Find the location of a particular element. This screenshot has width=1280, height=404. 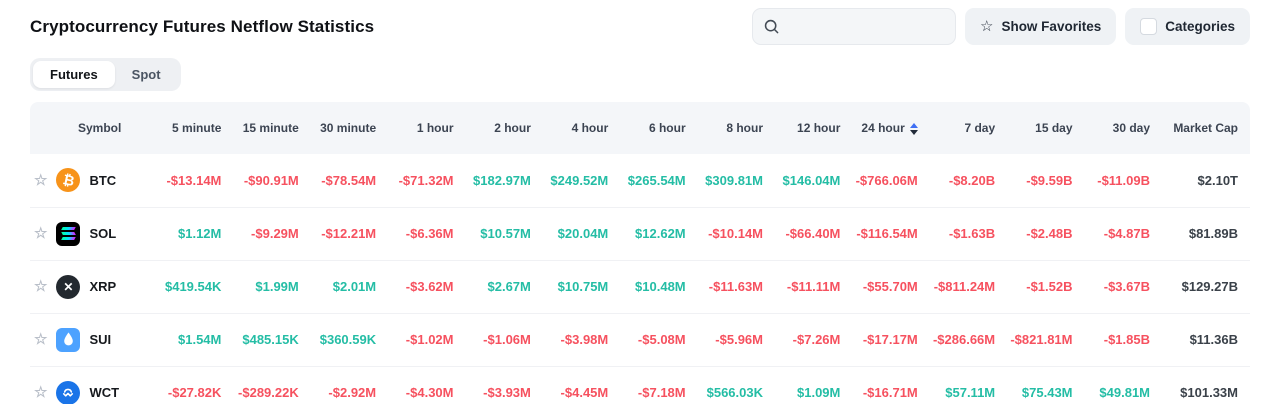

market-type-tabs: Futures Spot is located at coordinates (105, 74).